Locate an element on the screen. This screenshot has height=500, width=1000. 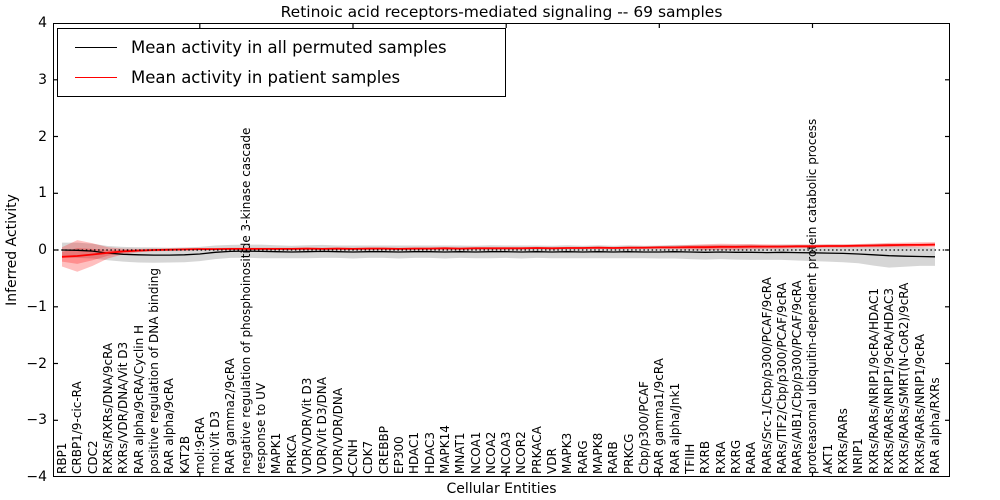
y-tick-label: −3 is located at coordinates (36, 420).